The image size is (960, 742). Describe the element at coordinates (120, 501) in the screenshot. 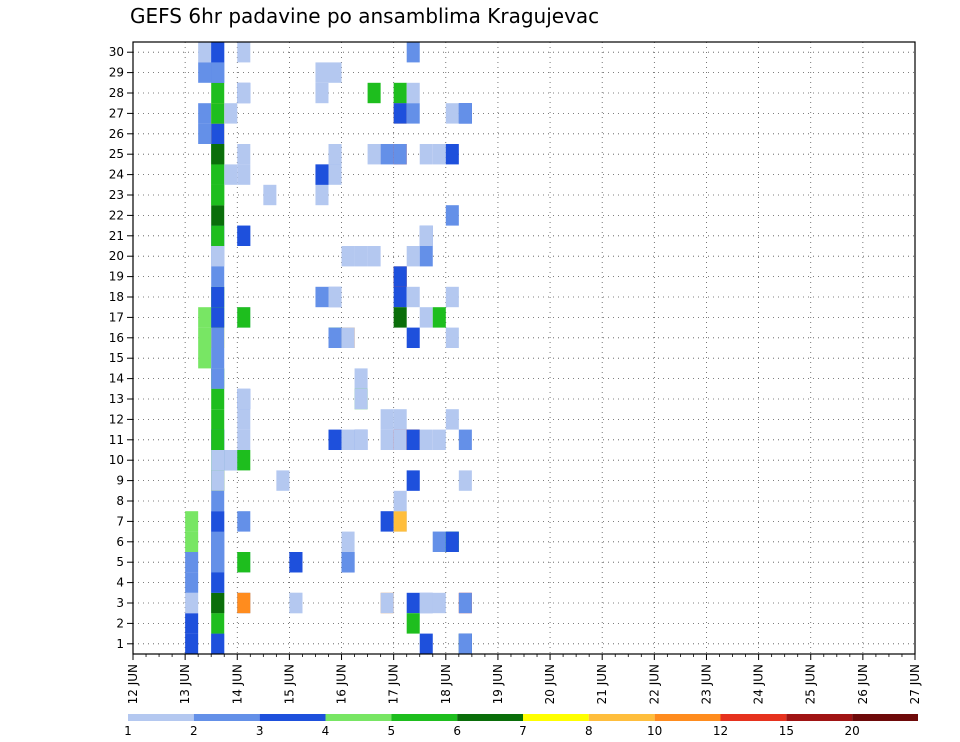

I see `y-tick-label: 8` at that location.